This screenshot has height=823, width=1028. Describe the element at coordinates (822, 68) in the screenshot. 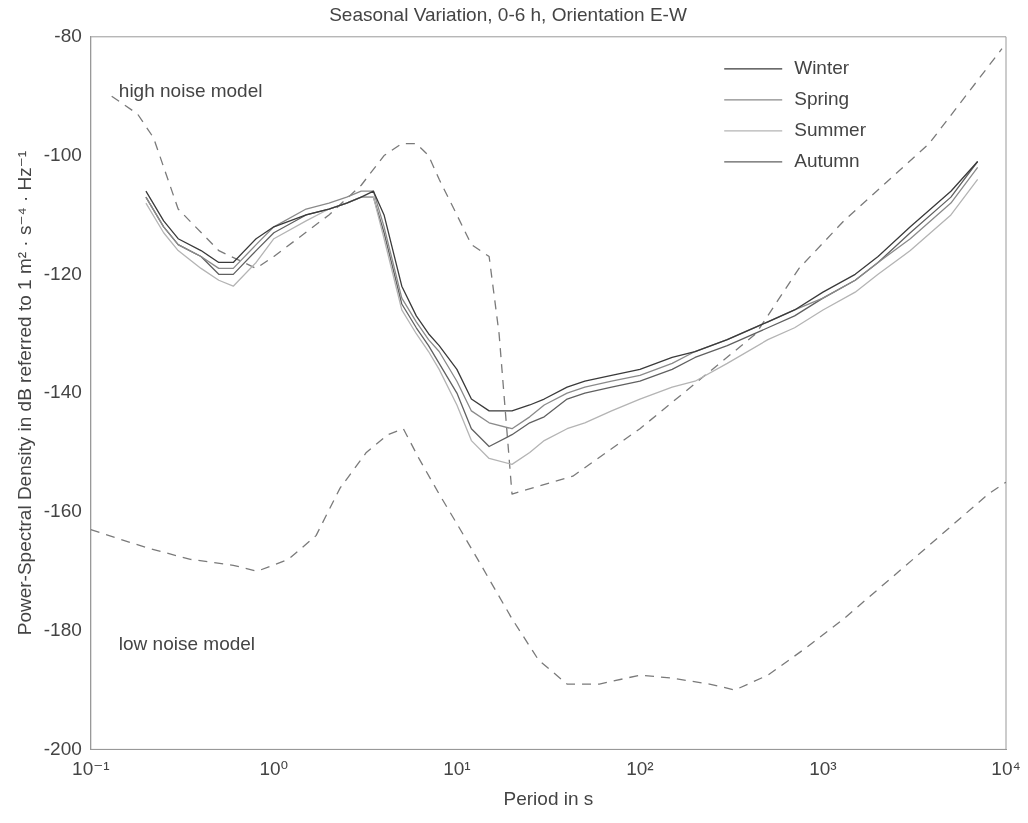

I see `legend-label: Winter` at that location.